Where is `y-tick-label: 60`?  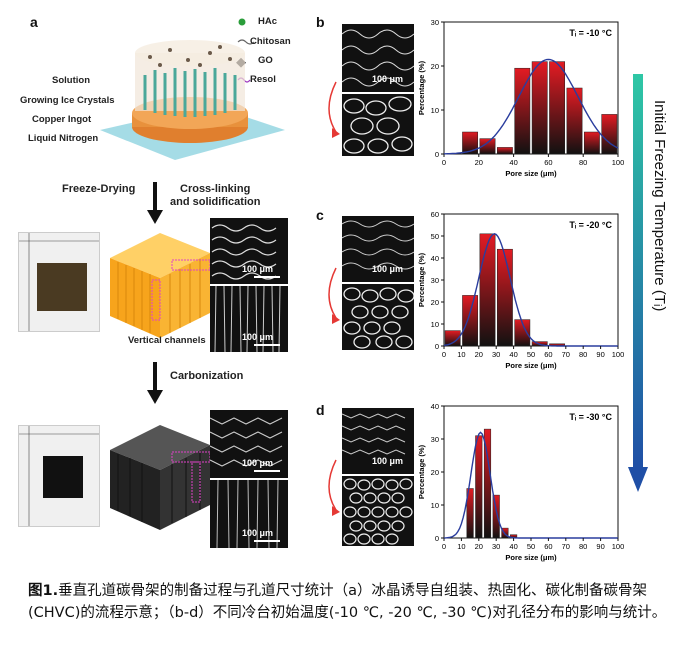
y-tick-label: 60 is located at coordinates (435, 214).